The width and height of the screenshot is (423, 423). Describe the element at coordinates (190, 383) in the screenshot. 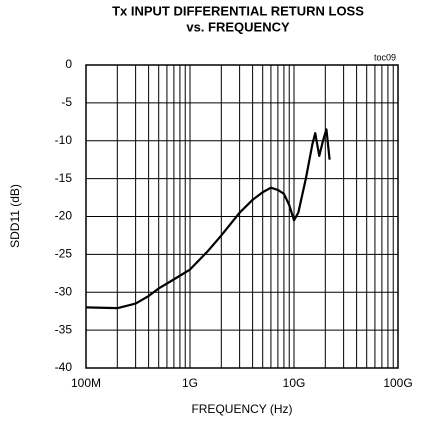

I see `x-tick-label: 1G` at that location.